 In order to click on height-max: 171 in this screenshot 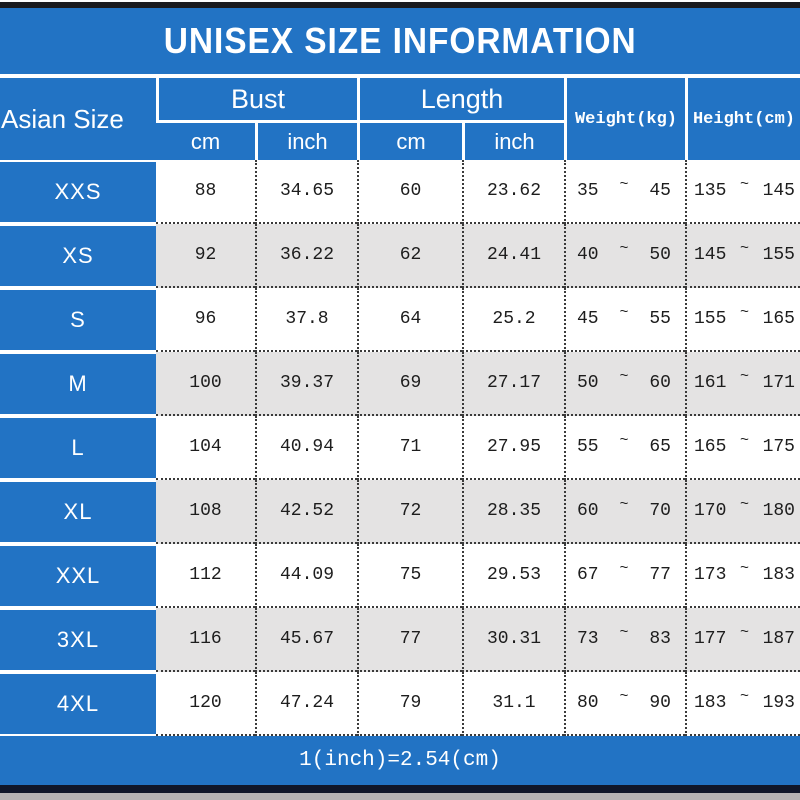, I will do `click(778, 383)`.